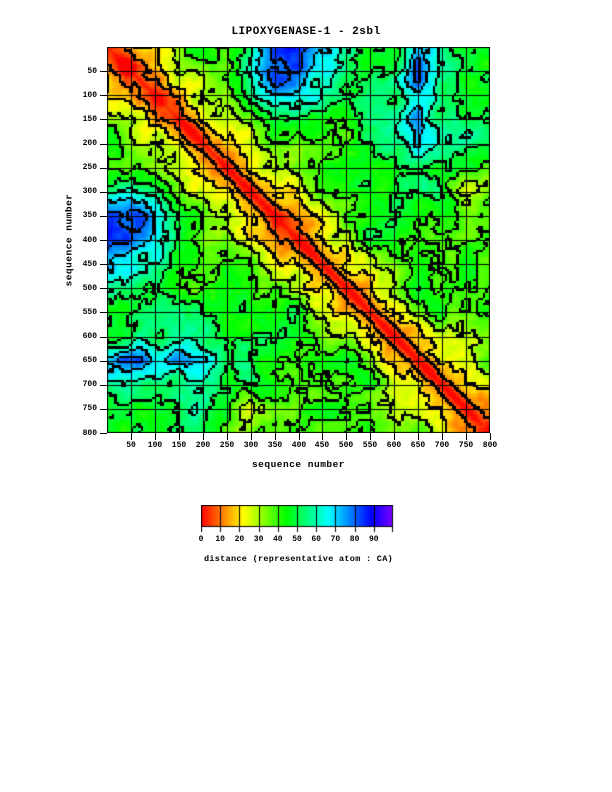 The image size is (612, 792). Describe the element at coordinates (89, 312) in the screenshot. I see `y-tick-label: 550` at that location.